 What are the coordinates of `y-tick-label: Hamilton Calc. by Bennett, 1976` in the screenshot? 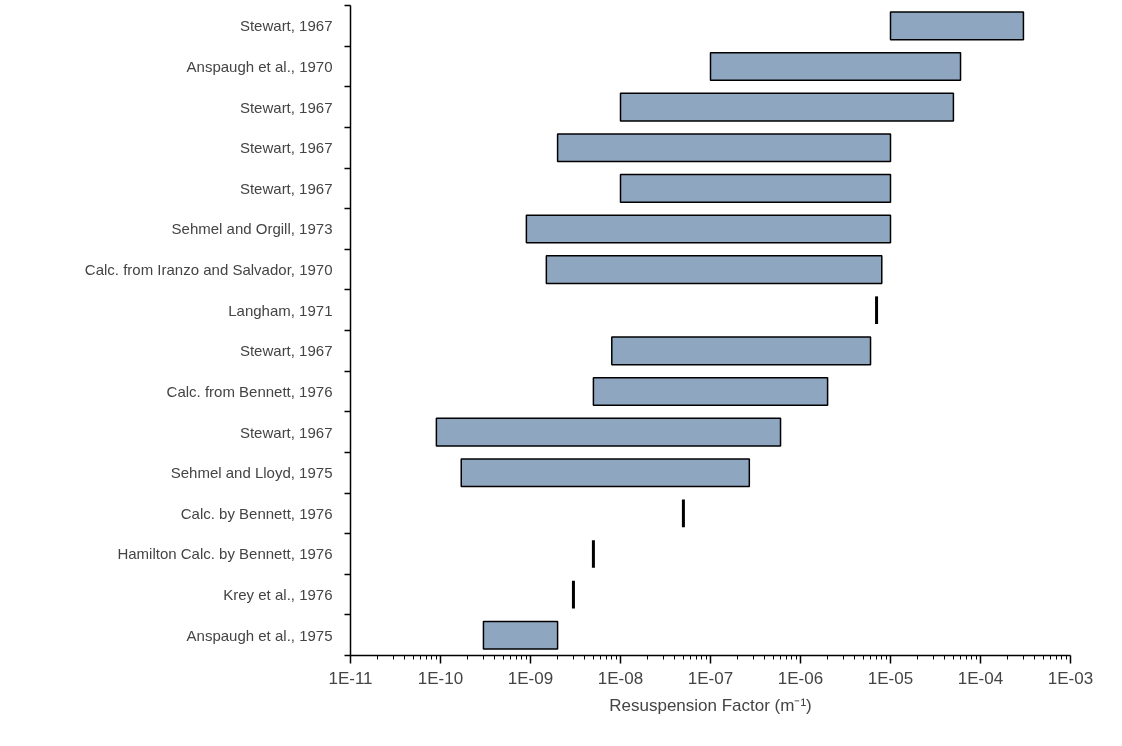 It's located at (225, 554).